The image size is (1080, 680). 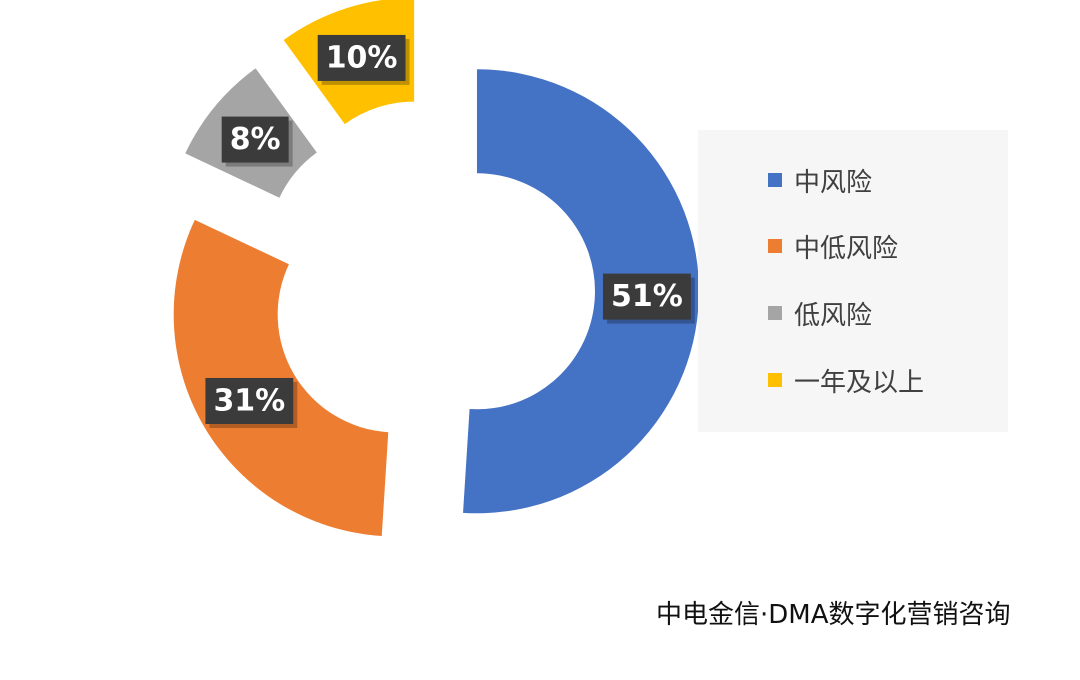 What do you see at coordinates (833, 315) in the screenshot?
I see `legend-label: 低风险` at bounding box center [833, 315].